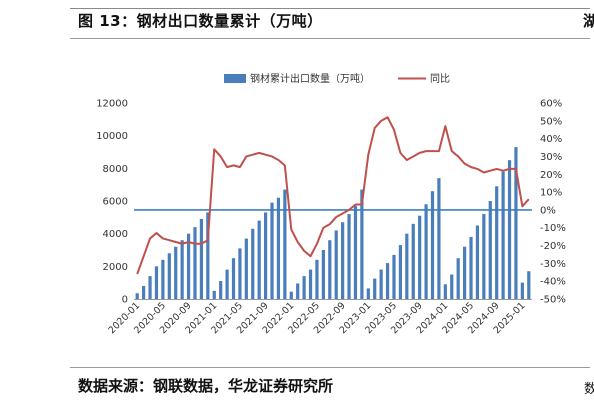 Image resolution: width=594 pixels, height=406 pixels. Describe the element at coordinates (553, 246) in the screenshot. I see `y2-tick-label: -20%` at that location.